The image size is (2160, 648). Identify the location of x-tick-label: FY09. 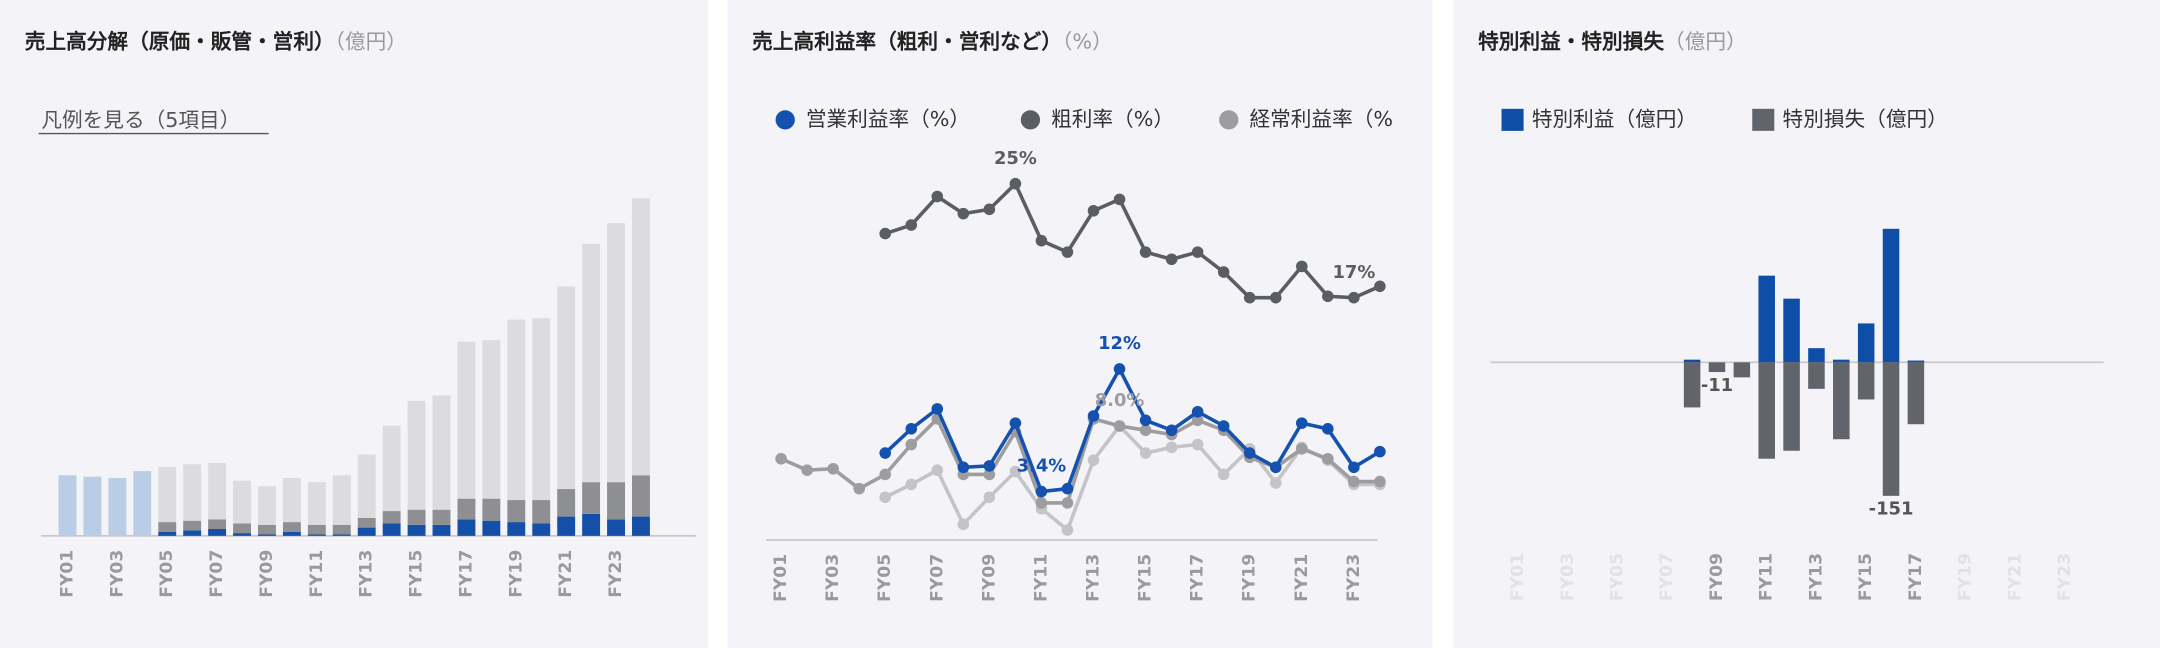
(989, 578).